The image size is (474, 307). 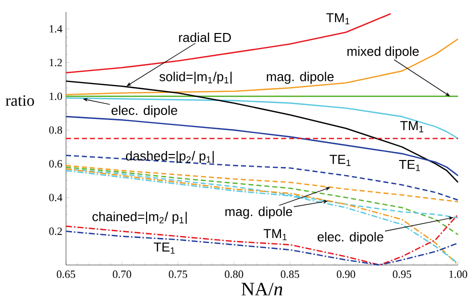 What do you see at coordinates (262, 289) in the screenshot?
I see `x-axis-title: NA/n` at bounding box center [262, 289].